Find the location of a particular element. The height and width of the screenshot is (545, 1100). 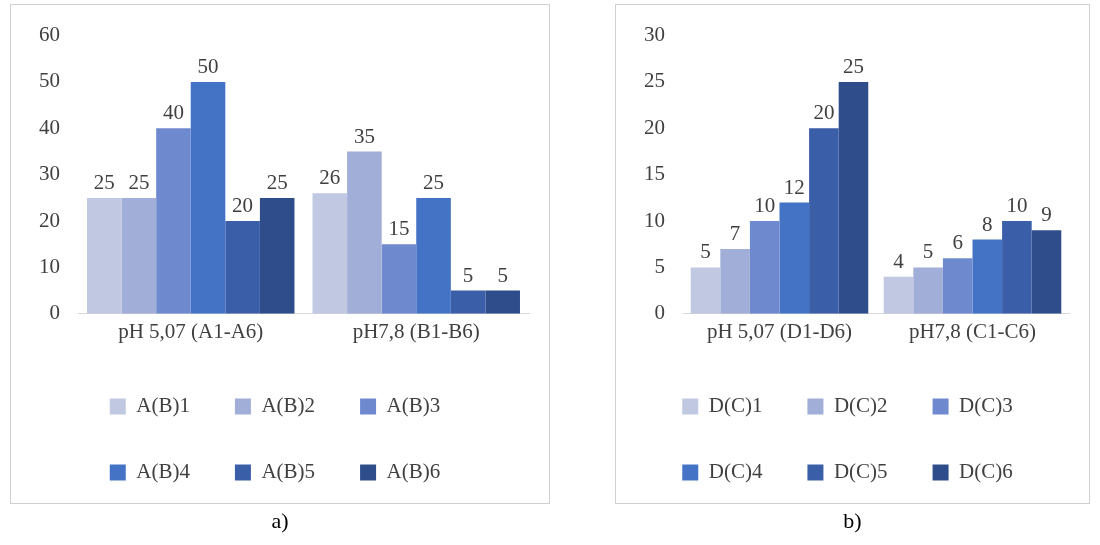

data-label: 7 is located at coordinates (735, 232).